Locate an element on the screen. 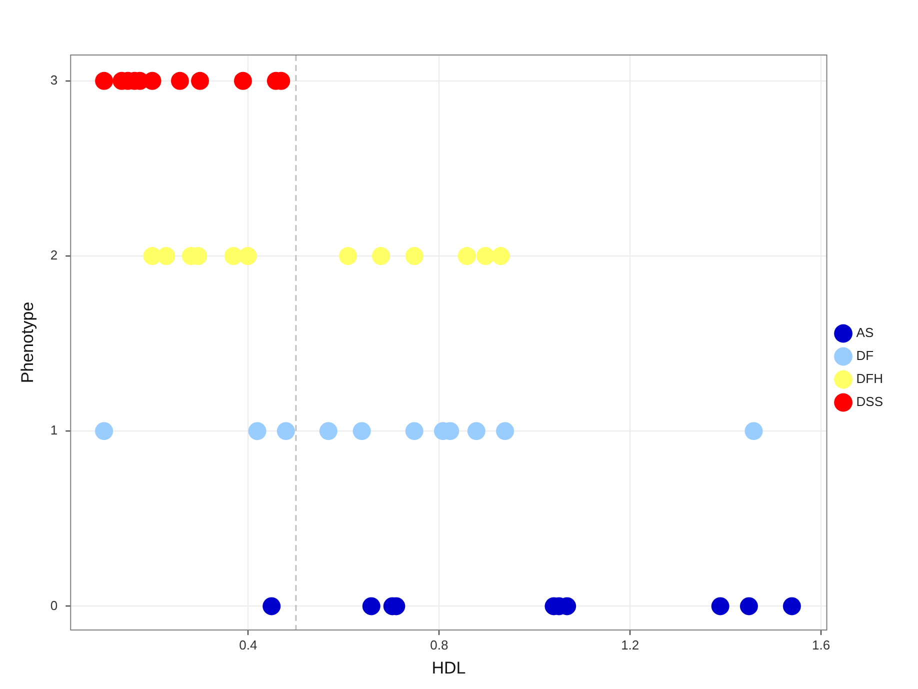 The height and width of the screenshot is (689, 918). legend-label: DSS is located at coordinates (870, 402).